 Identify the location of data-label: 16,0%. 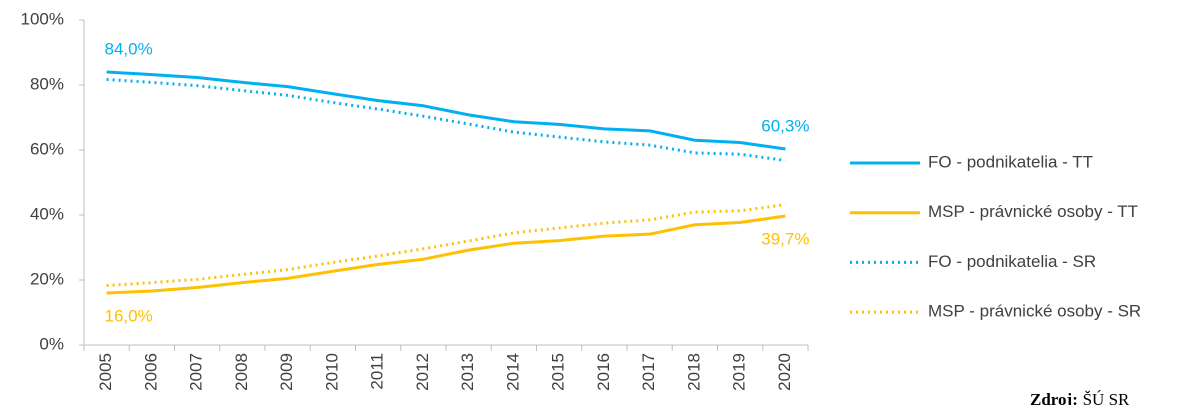
(129, 315).